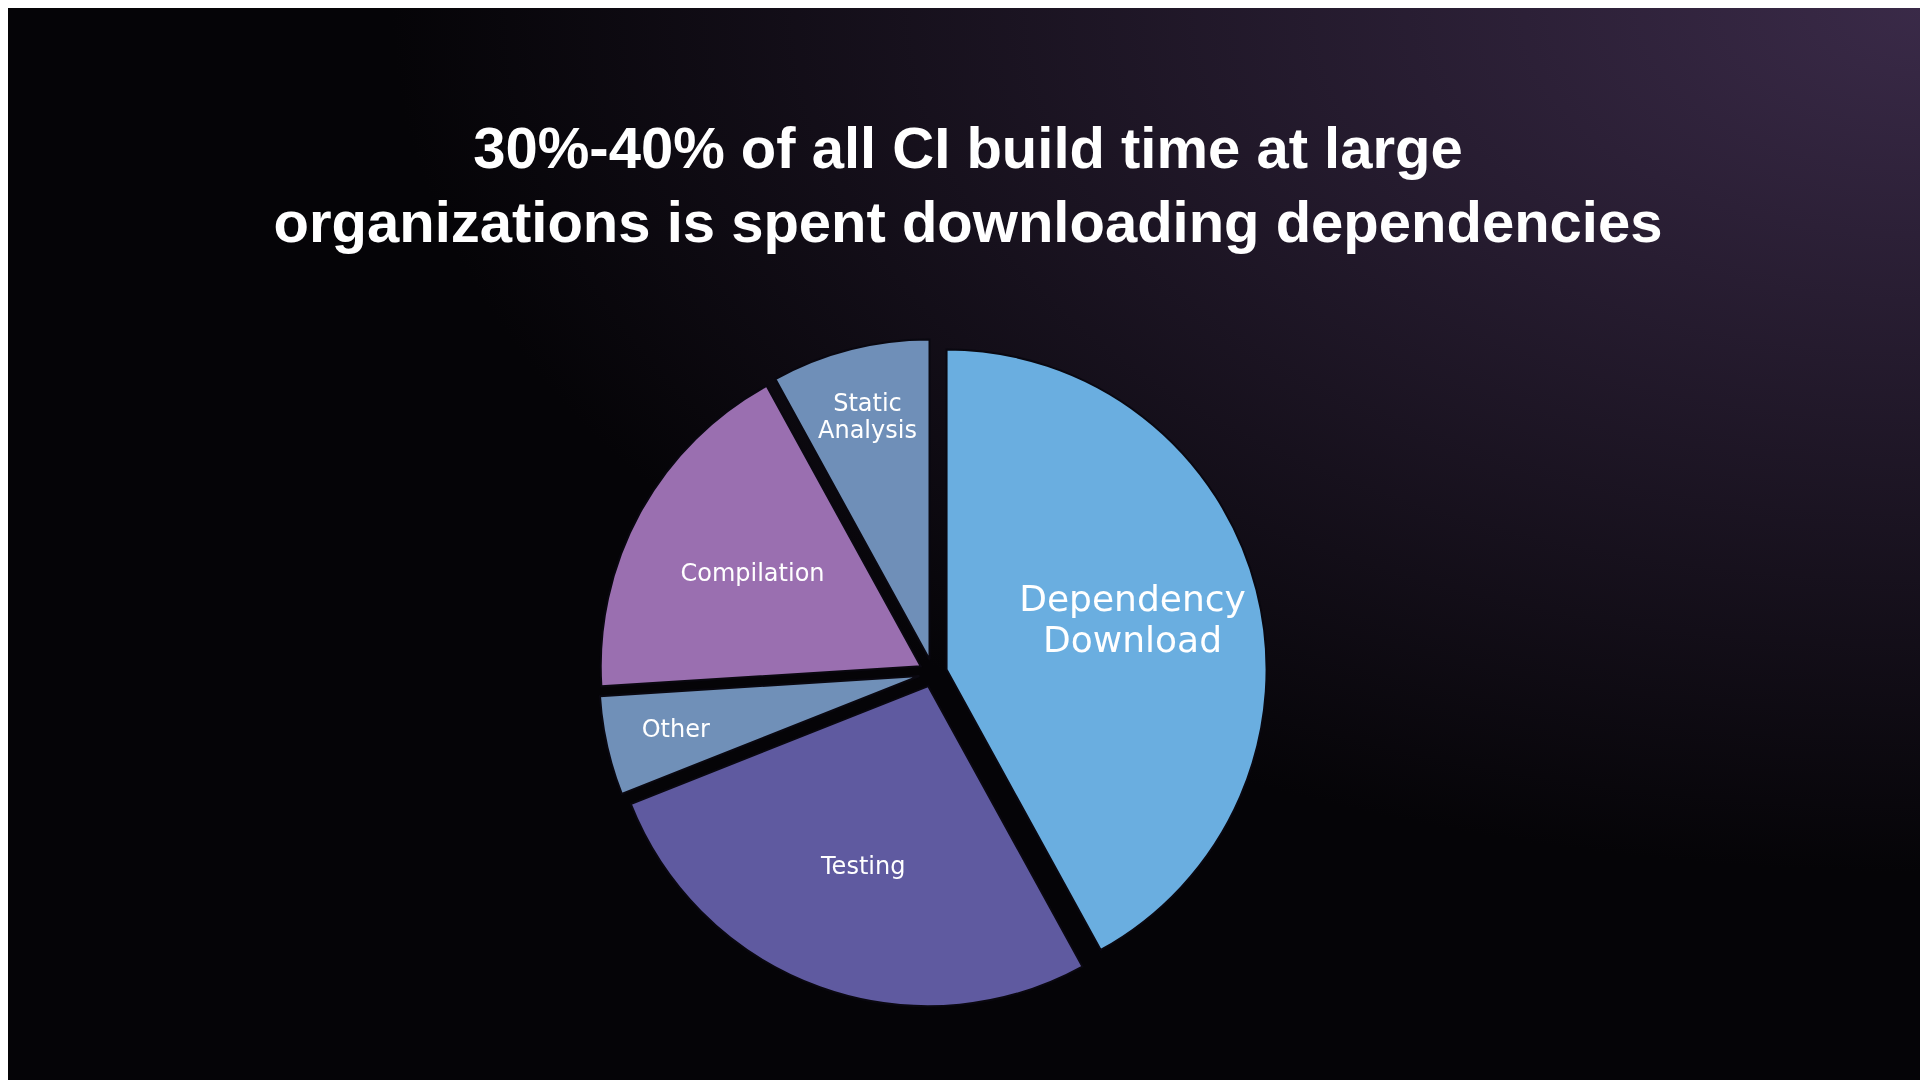  I want to click on slice-label: Other, so click(675, 729).